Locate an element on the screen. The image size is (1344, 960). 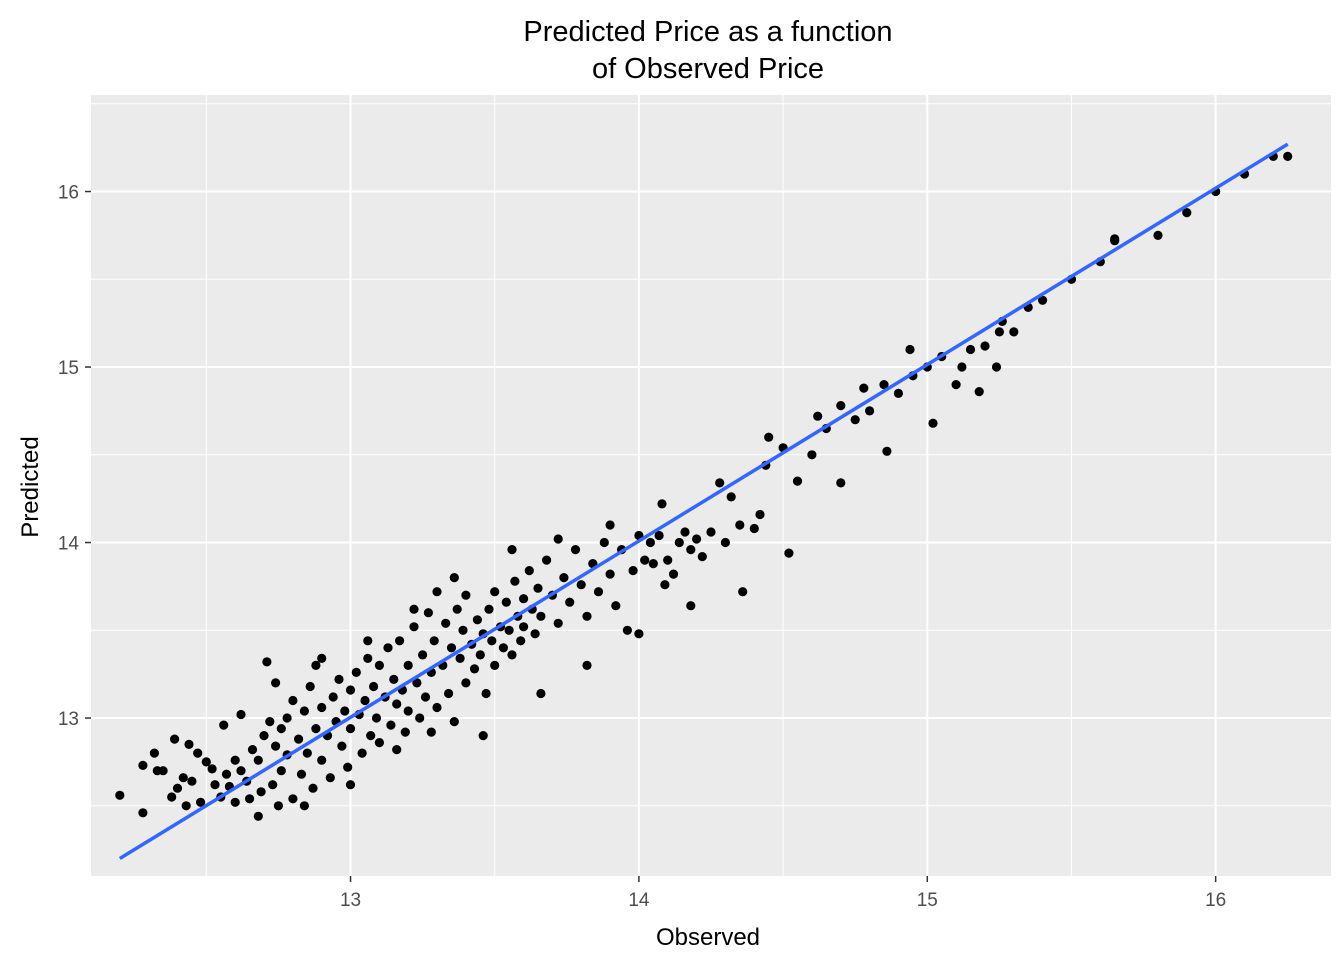
y-tick-label: 14 is located at coordinates (69, 544).